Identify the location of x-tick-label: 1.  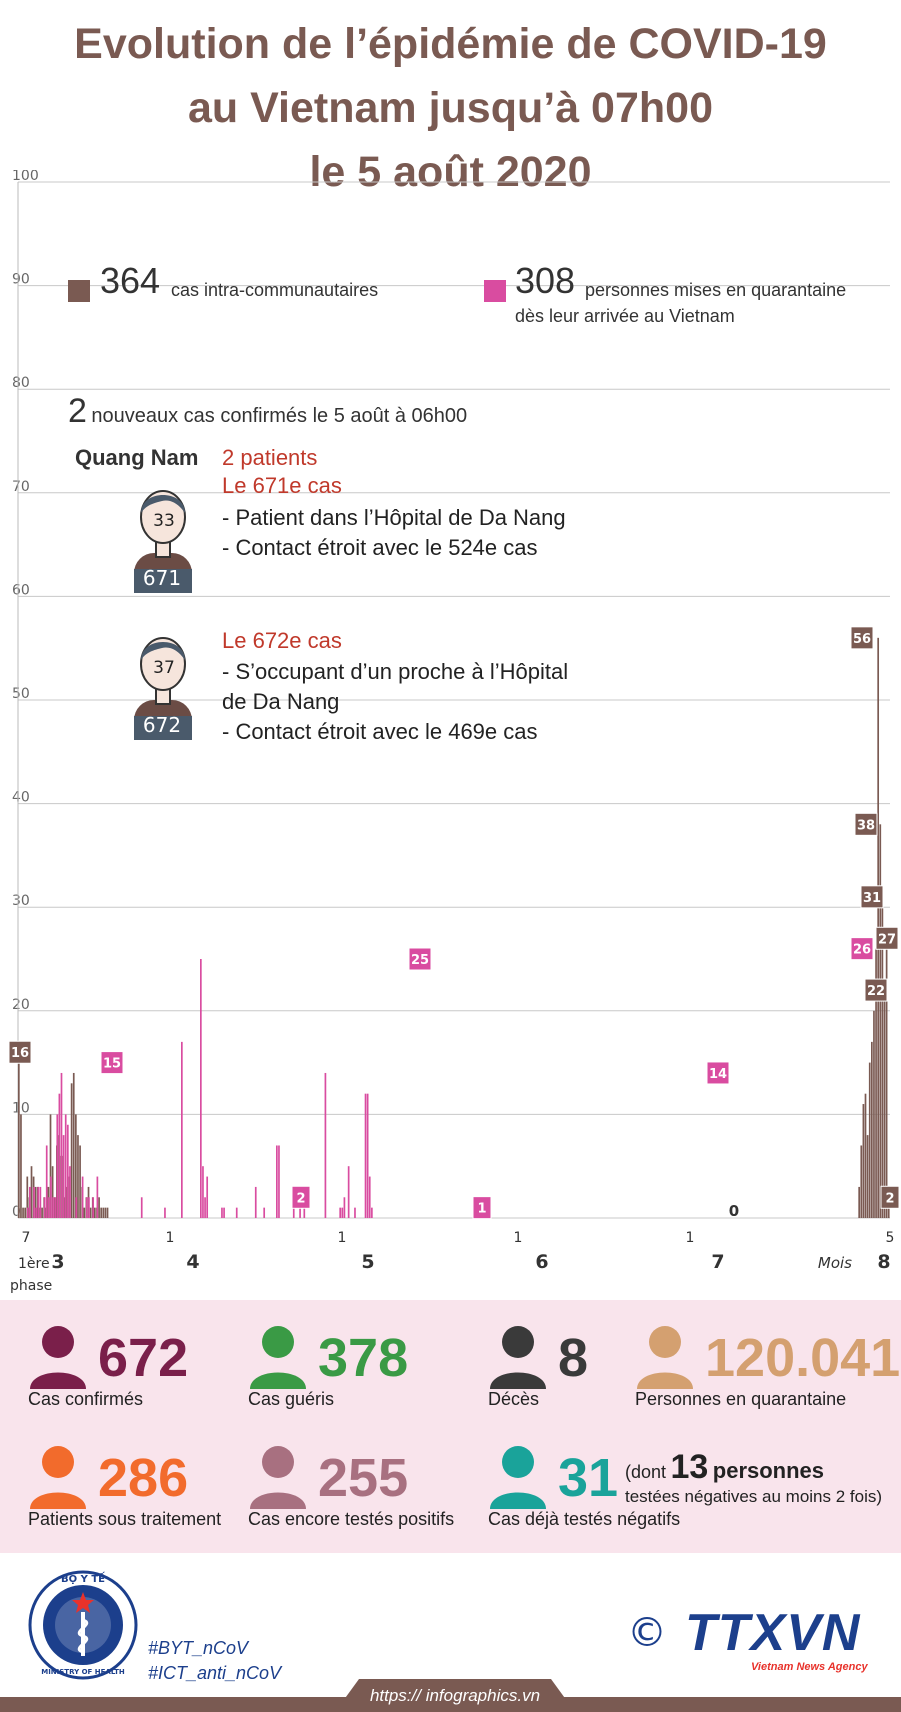
(342, 1238).